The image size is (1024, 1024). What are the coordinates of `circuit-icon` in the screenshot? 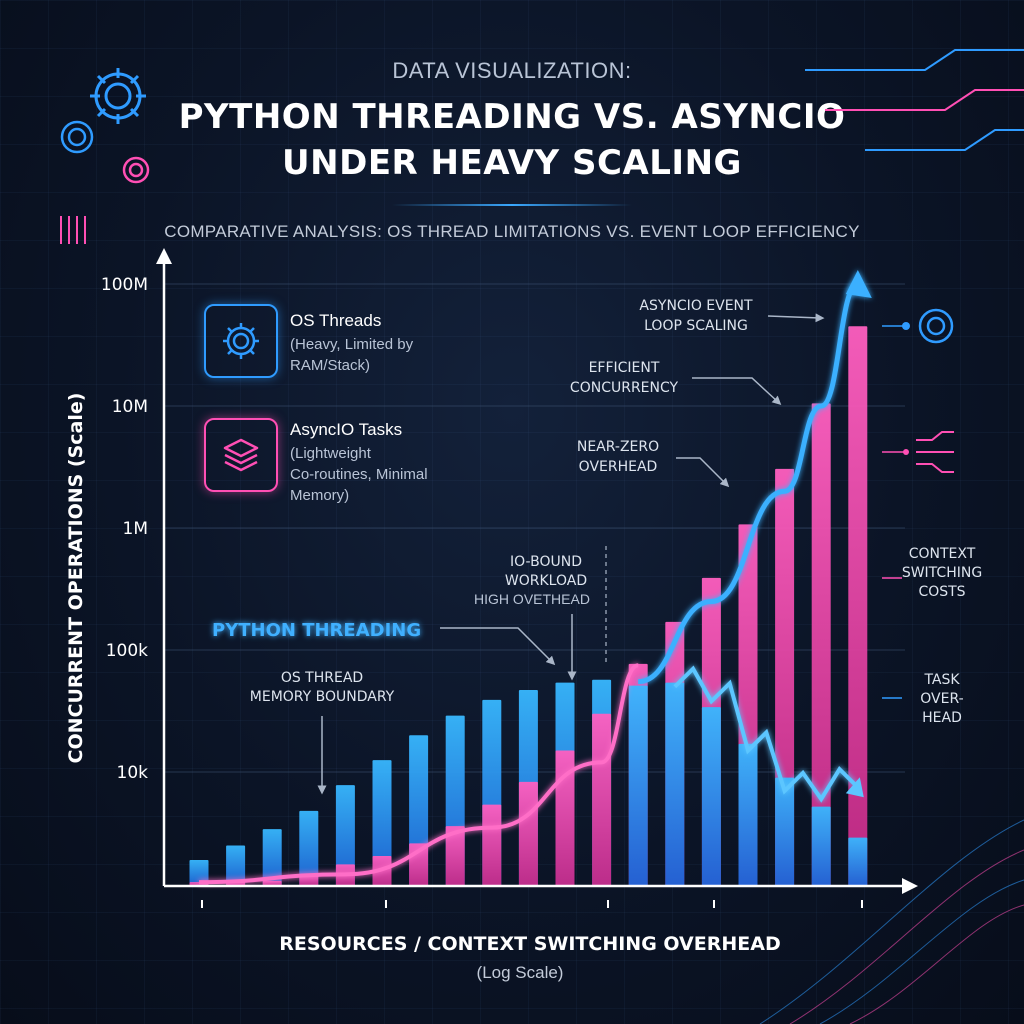 It's located at (935, 452).